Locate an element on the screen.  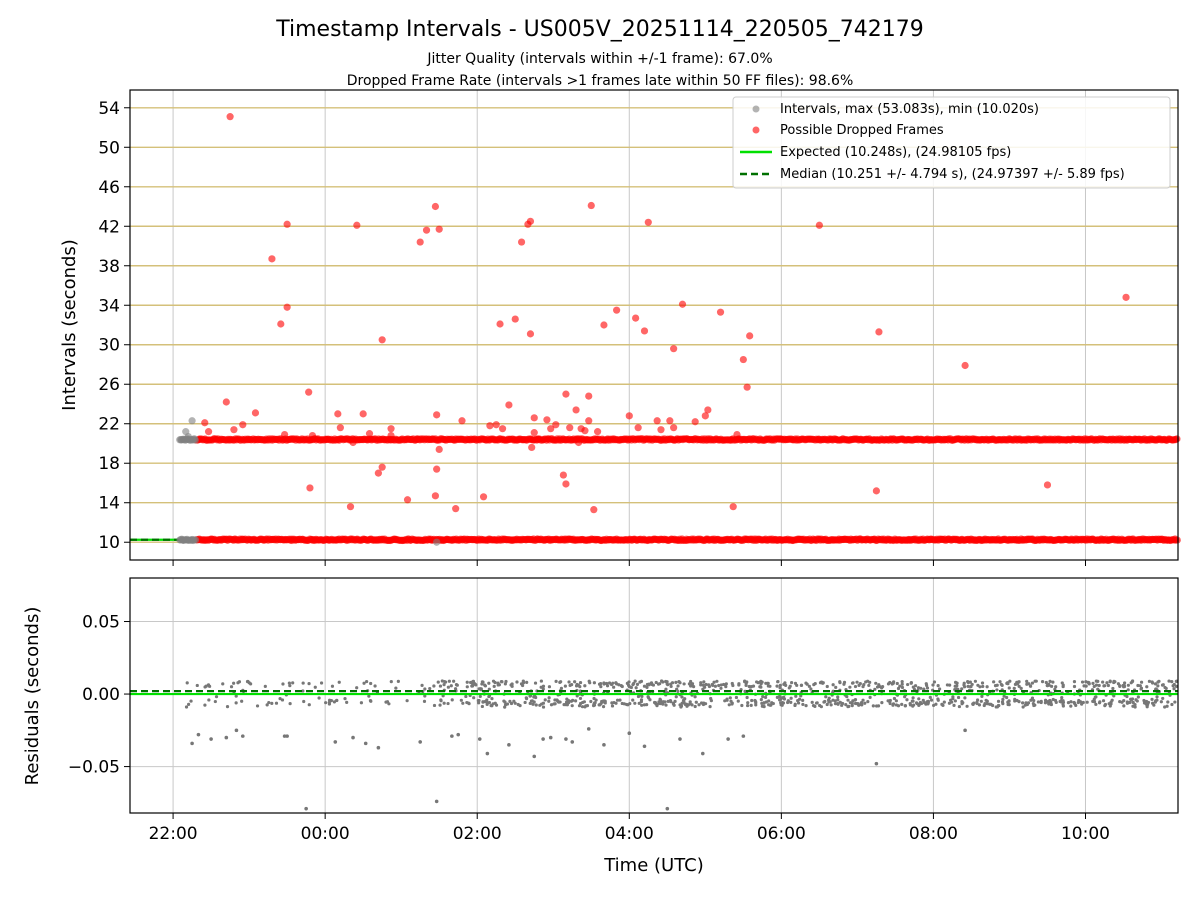
top-y-tick-label-8: 42 is located at coordinates (109, 227).